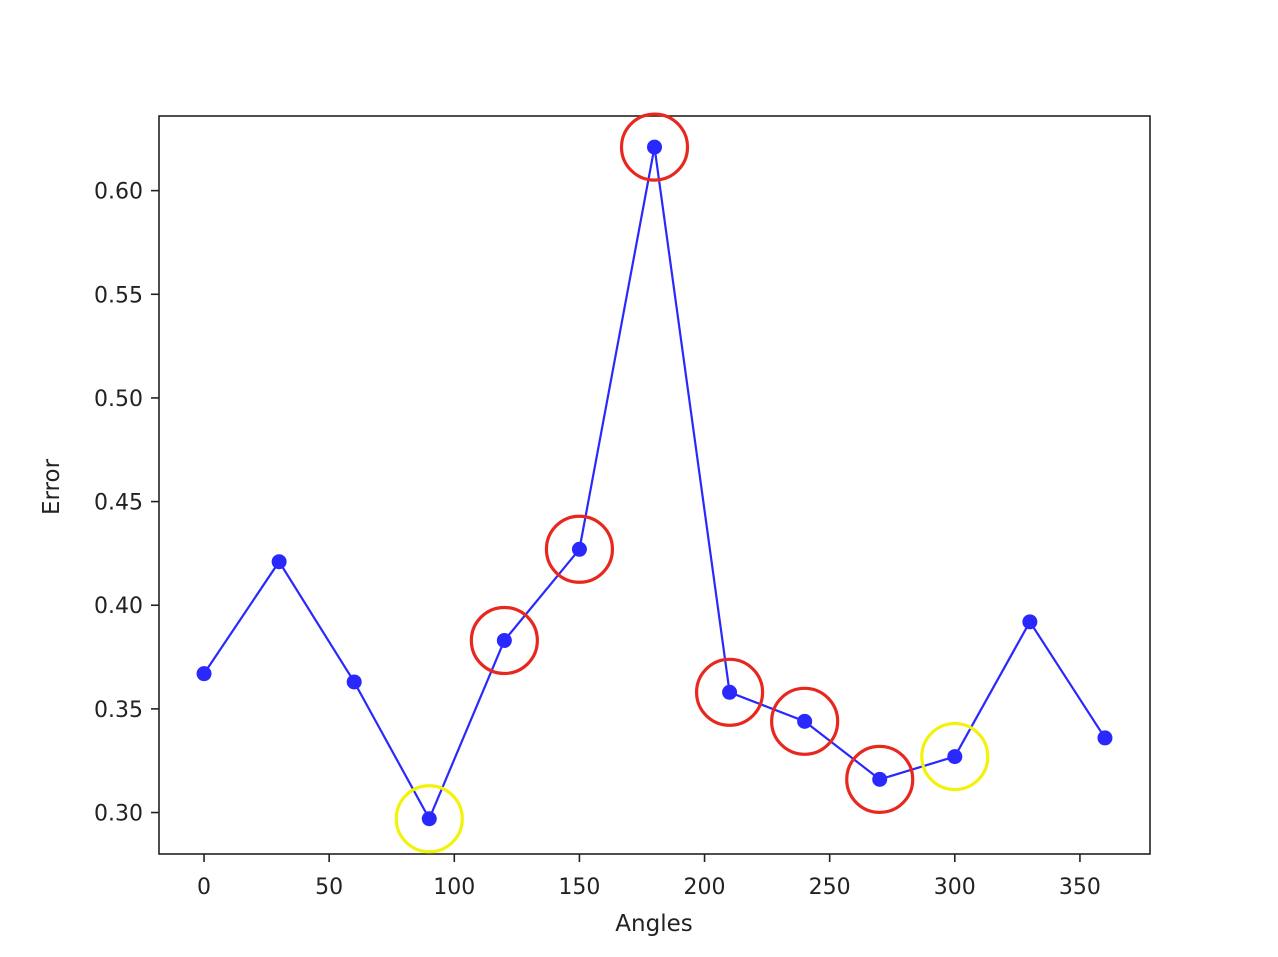  Describe the element at coordinates (118, 192) in the screenshot. I see `y-tick-label: 0.60` at that location.